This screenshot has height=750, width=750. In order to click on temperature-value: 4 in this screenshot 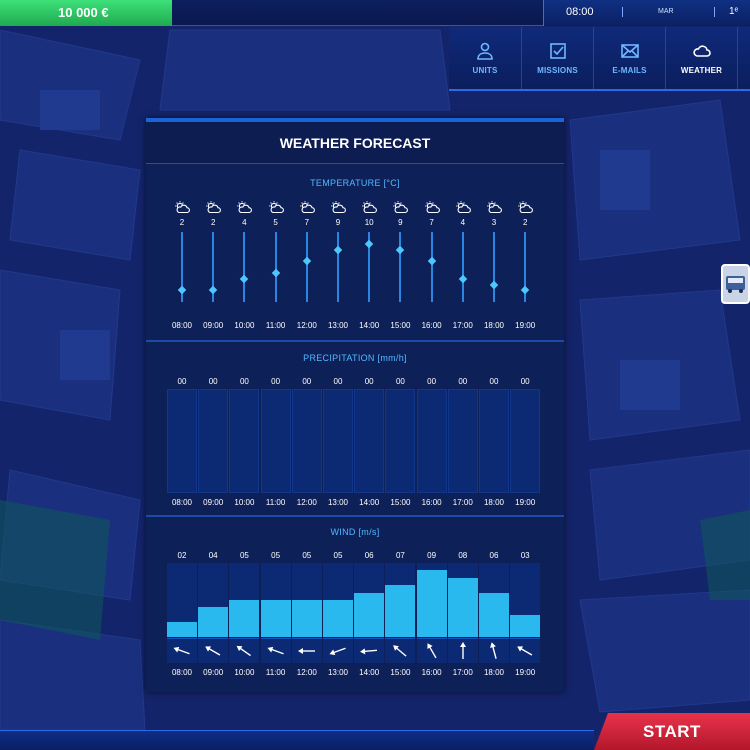, I will do `click(463, 222)`.